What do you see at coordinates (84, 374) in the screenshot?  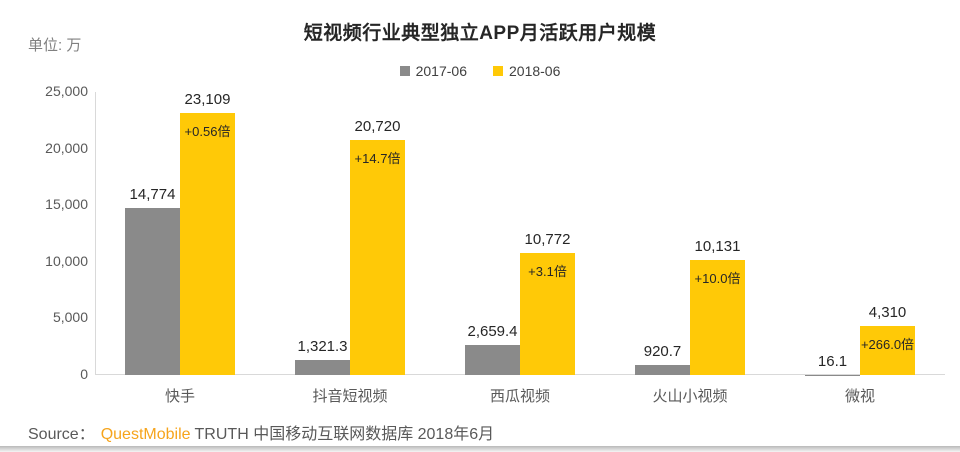 I see `y-axis-tick-label: 0` at bounding box center [84, 374].